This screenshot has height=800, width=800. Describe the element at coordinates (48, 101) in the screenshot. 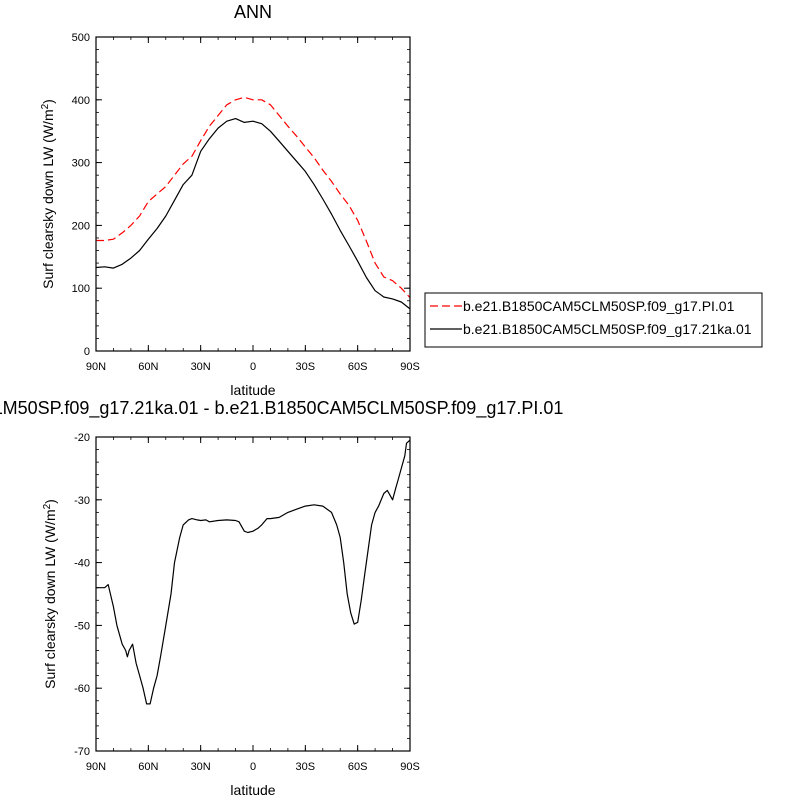

I see `top-y-axis-label-close: )` at that location.